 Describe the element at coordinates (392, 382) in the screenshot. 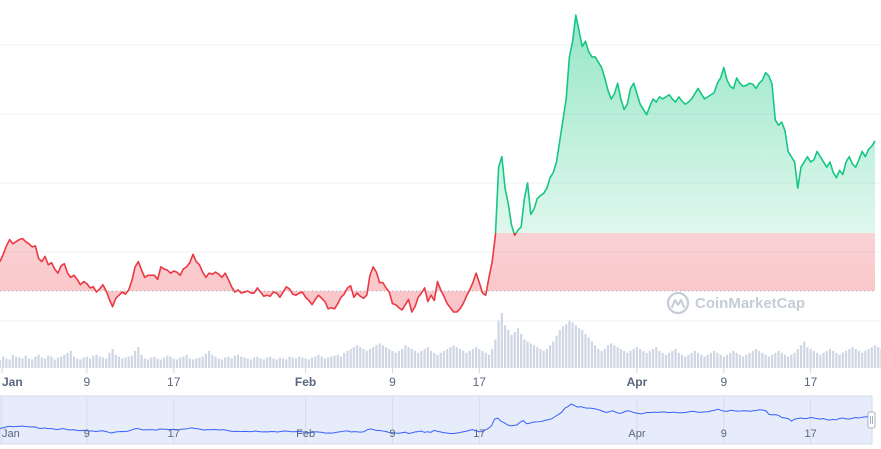

I see `x-tick-label: 9` at that location.